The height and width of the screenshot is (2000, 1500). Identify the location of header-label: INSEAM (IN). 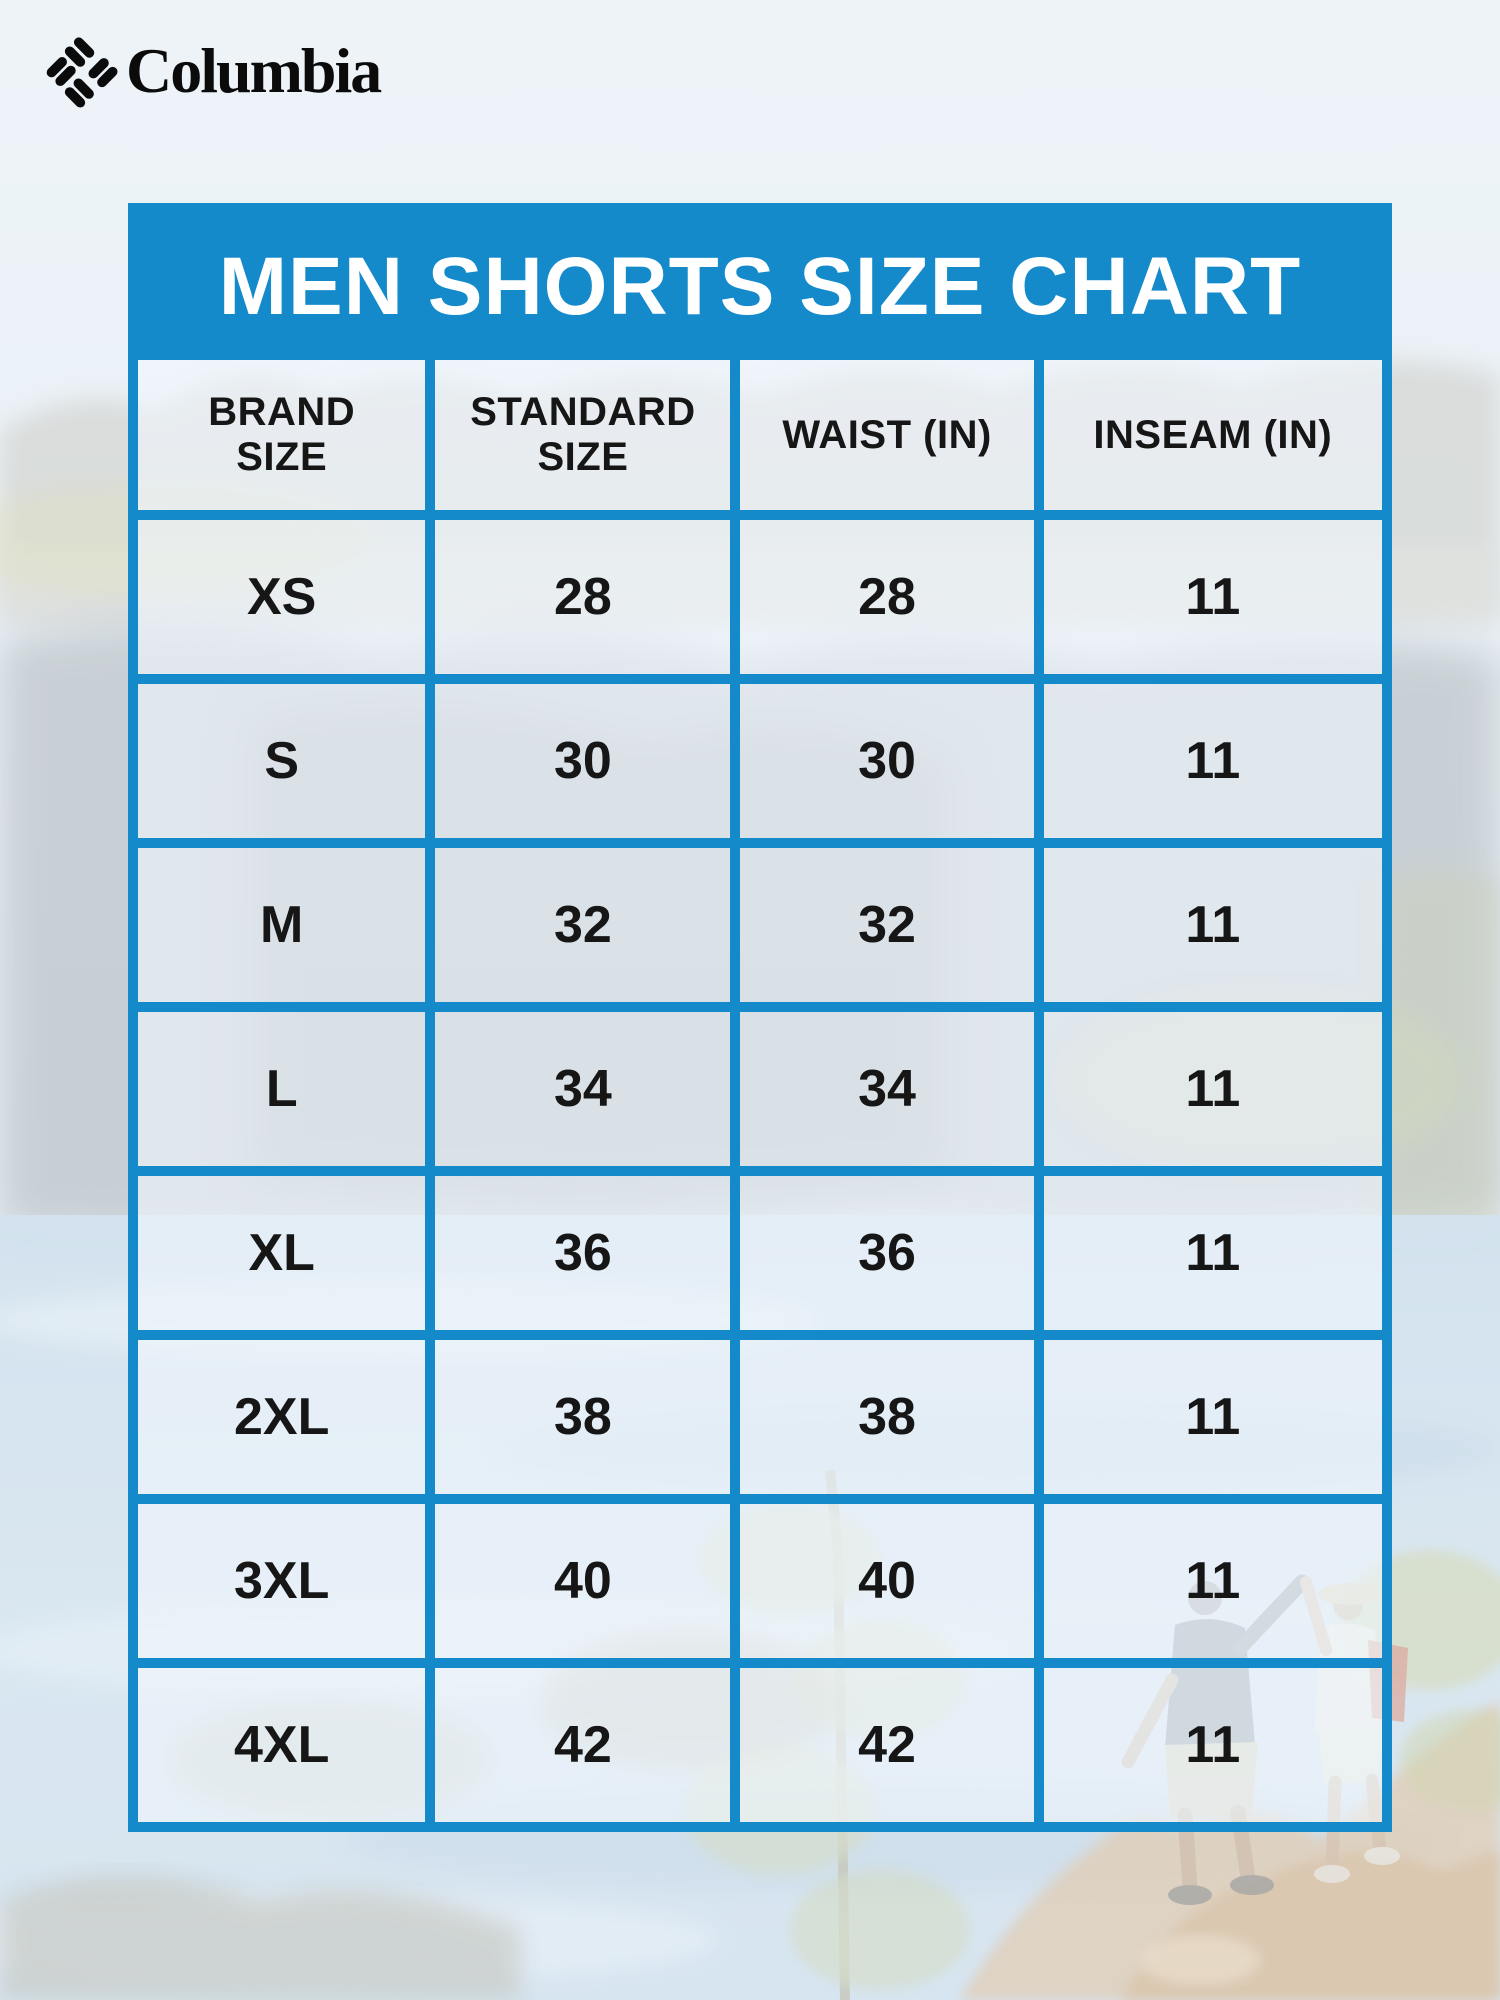
(1213, 434).